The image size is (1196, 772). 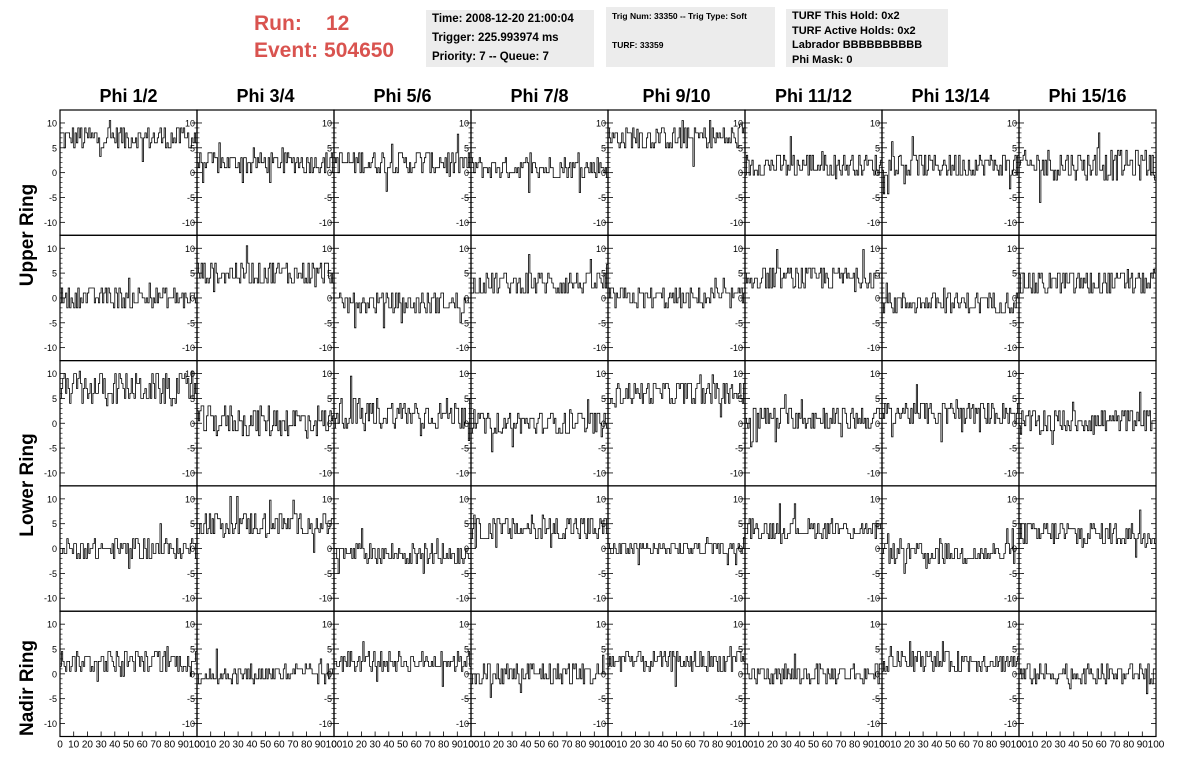 I want to click on phi-mask-text: Phi Mask: 0, so click(x=822, y=59).